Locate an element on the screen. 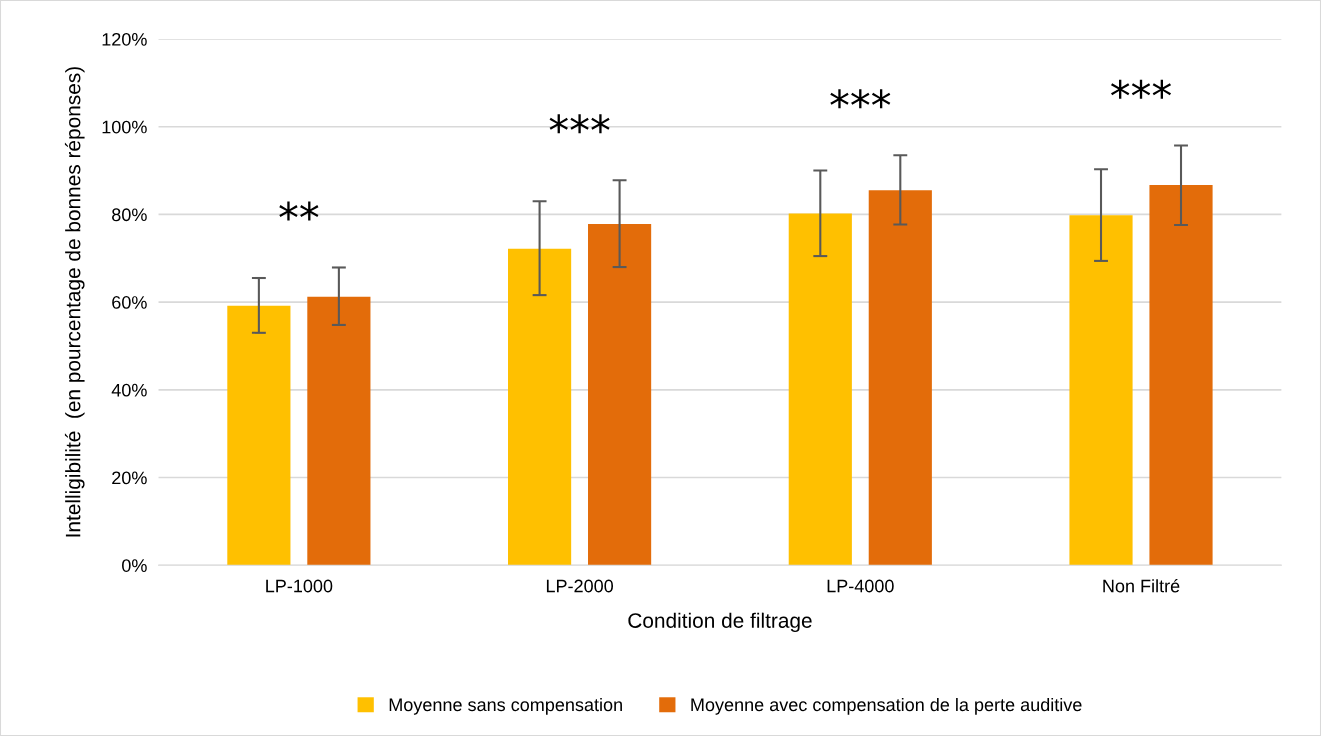 This screenshot has width=1321, height=736. annotation: ** is located at coordinates (299, 211).